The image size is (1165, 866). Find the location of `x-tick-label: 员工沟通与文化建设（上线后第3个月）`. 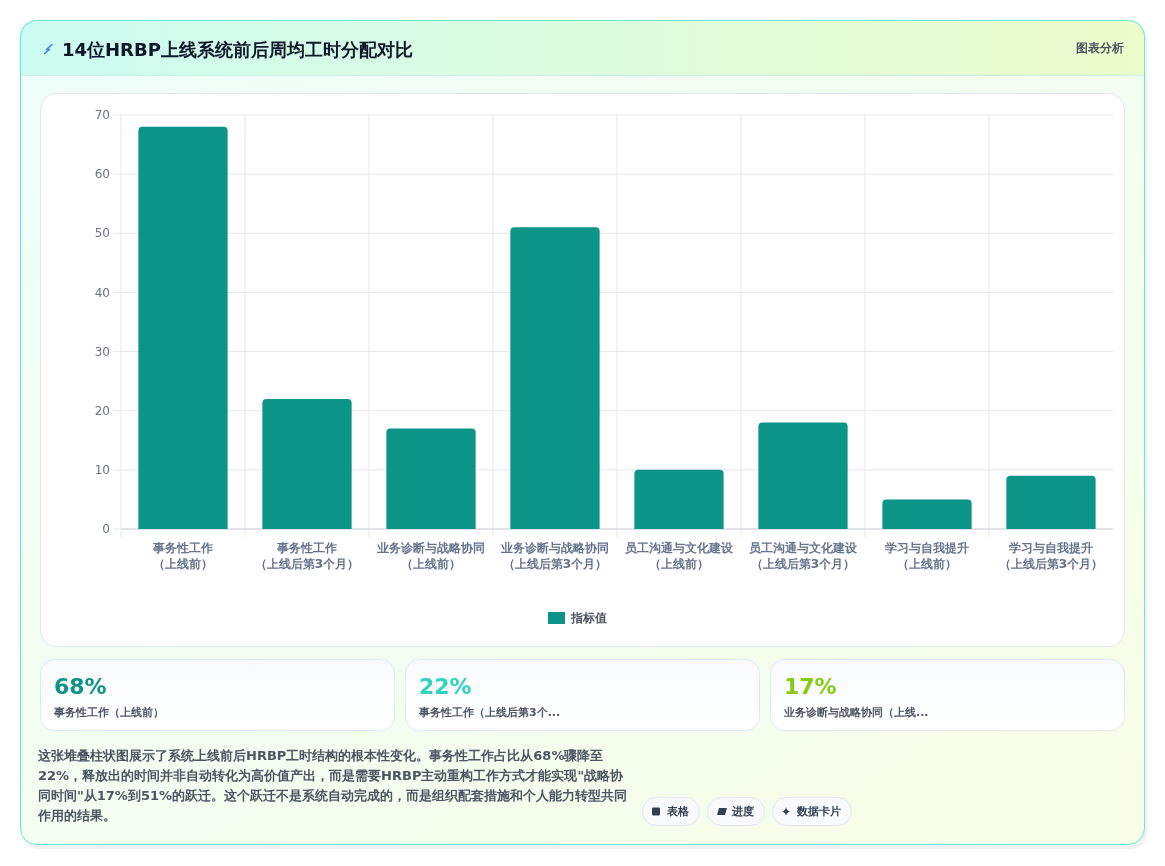

x-tick-label: 员工沟通与文化建设（上线后第3个月） is located at coordinates (803, 556).